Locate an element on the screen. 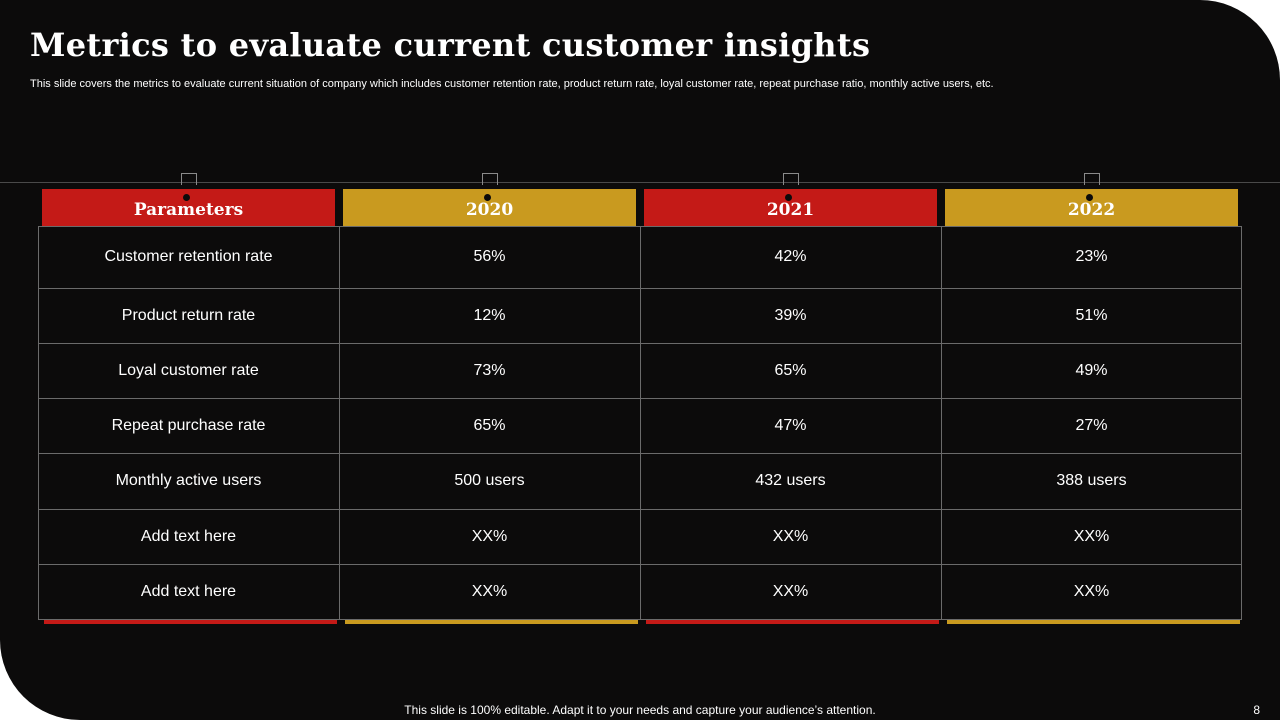 Image resolution: width=1280 pixels, height=720 pixels. value-cell: 56% is located at coordinates (489, 256).